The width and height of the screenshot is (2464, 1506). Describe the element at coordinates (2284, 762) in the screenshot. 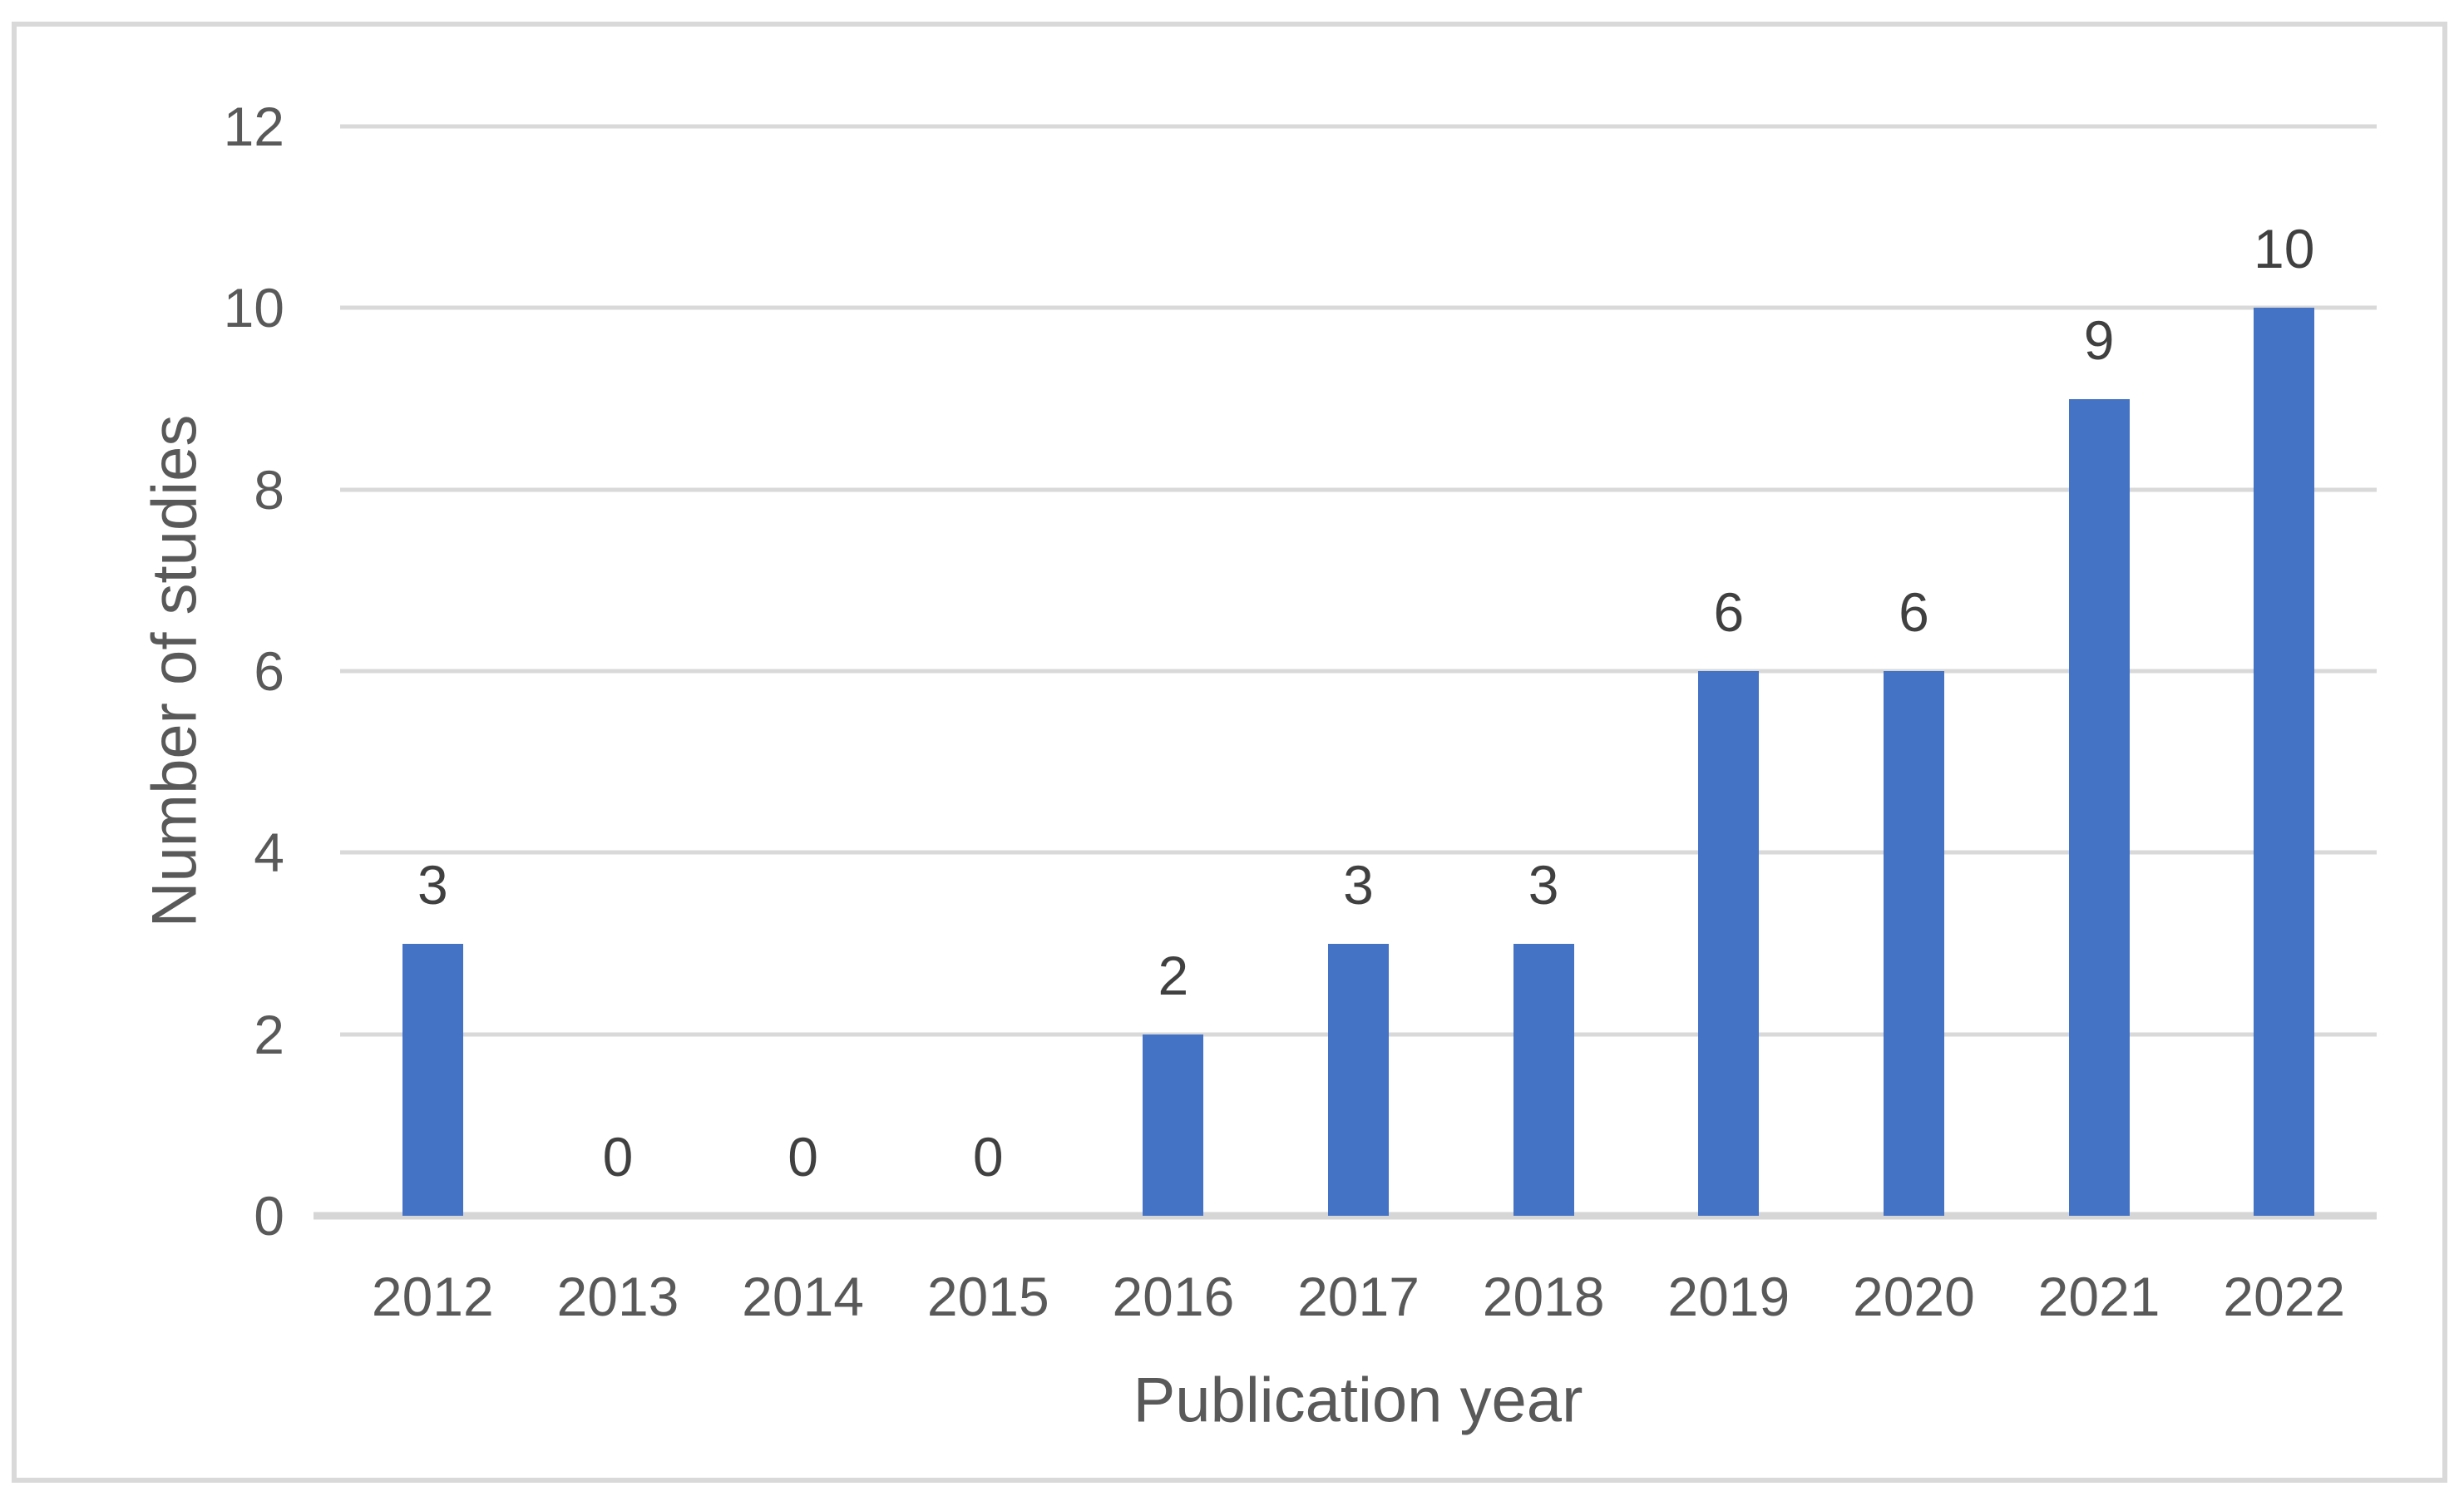

I see `bar-2022` at that location.